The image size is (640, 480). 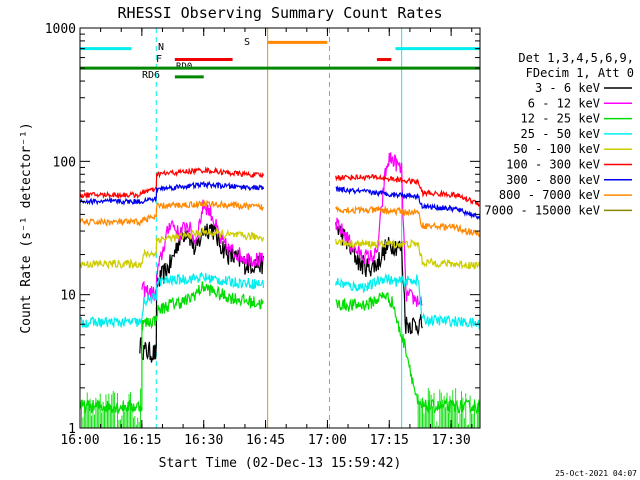 I want to click on flag-label-saa: S, so click(x=247, y=42).